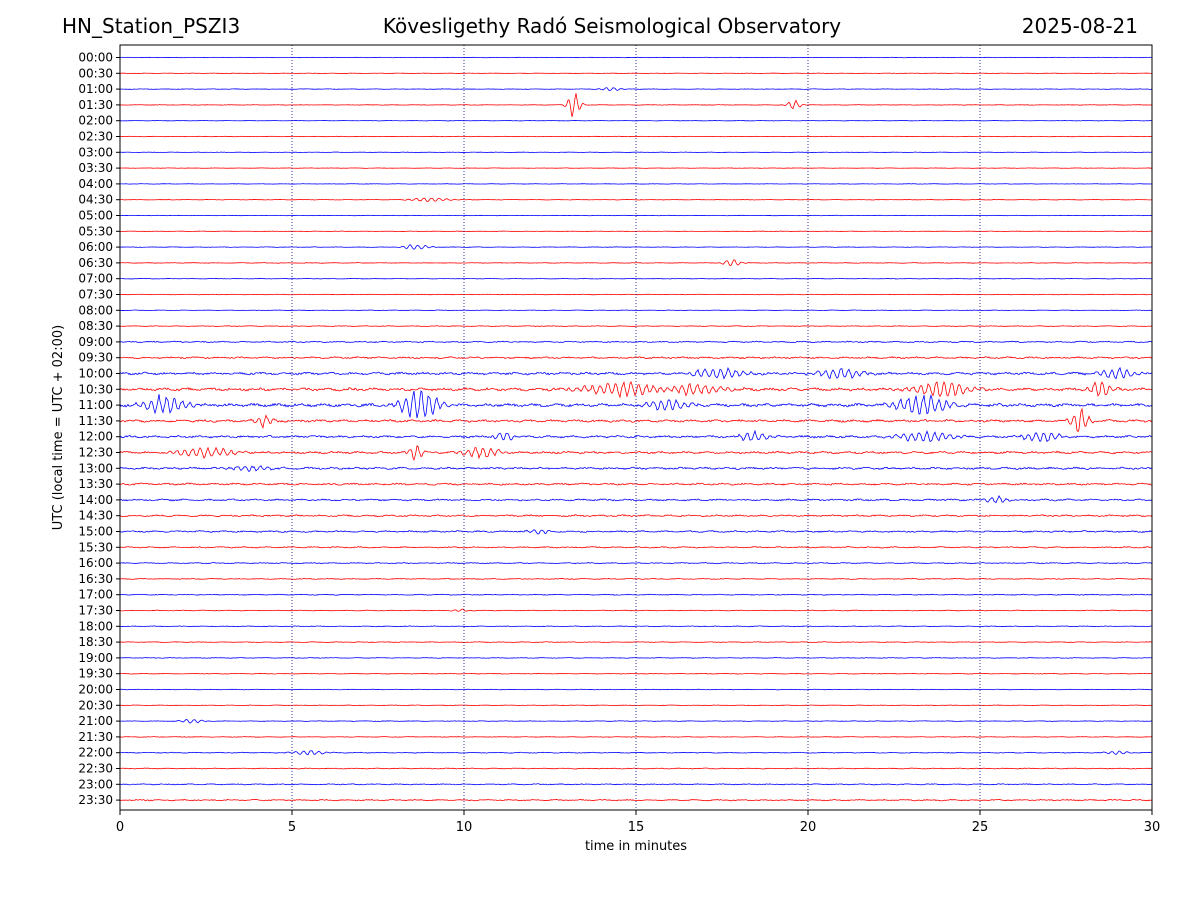  I want to click on y-tick-label: 04:00, so click(95, 184).